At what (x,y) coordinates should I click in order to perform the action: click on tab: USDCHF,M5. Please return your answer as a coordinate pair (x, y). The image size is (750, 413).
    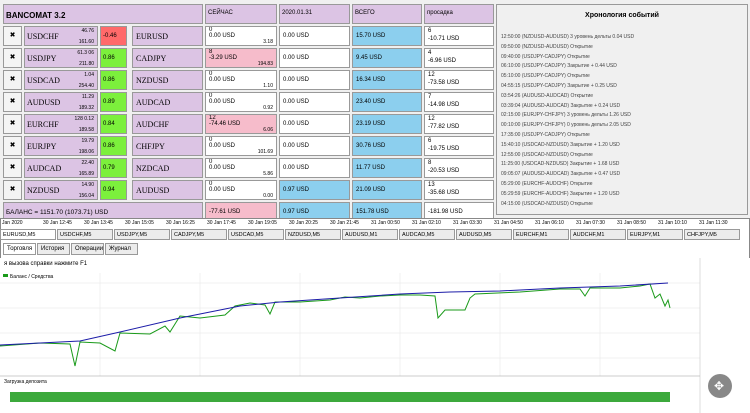
    Looking at the image, I should click on (85, 234).